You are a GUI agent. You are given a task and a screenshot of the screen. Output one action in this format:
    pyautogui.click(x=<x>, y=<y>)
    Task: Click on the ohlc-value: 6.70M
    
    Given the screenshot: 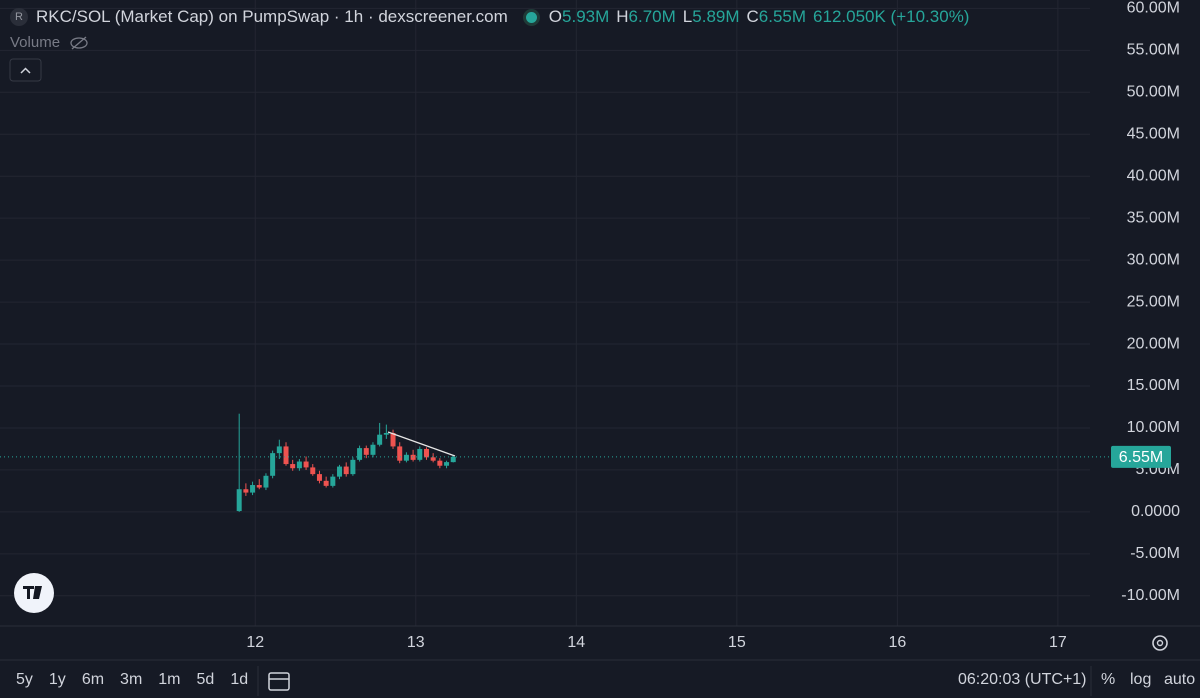 What is the action you would take?
    pyautogui.click(x=652, y=16)
    